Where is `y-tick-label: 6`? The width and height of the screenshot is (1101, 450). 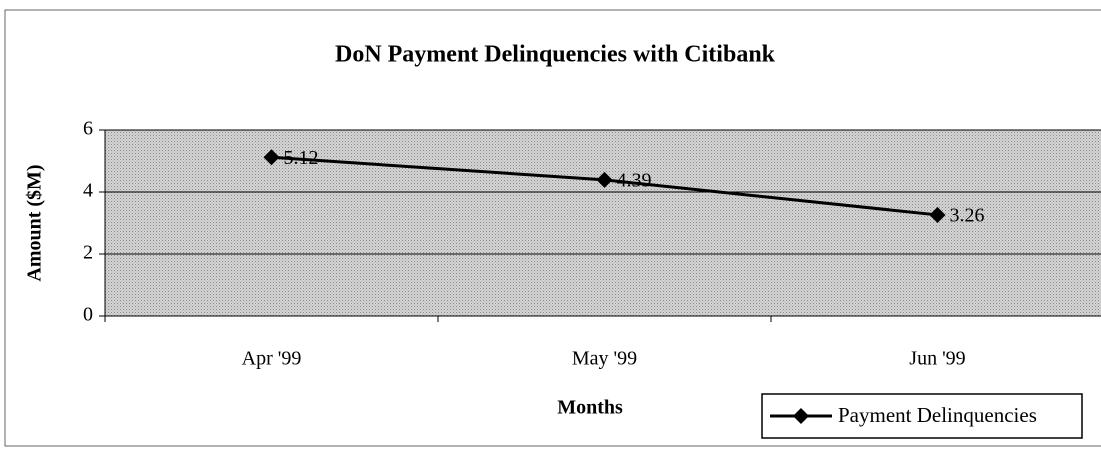 y-tick-label: 6 is located at coordinates (88, 129).